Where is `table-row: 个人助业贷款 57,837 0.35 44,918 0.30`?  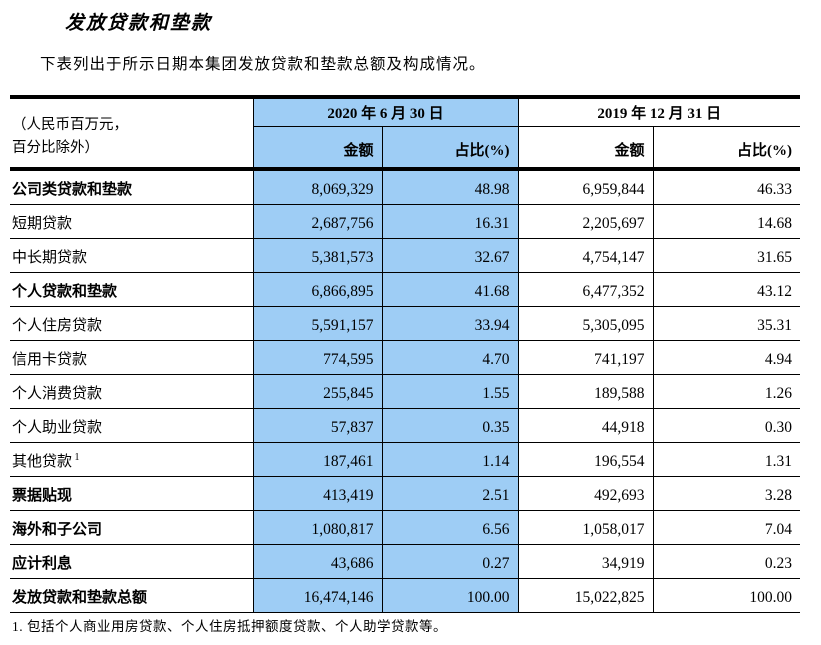
table-row: 个人助业贷款 57,837 0.35 44,918 0.30 is located at coordinates (405, 425).